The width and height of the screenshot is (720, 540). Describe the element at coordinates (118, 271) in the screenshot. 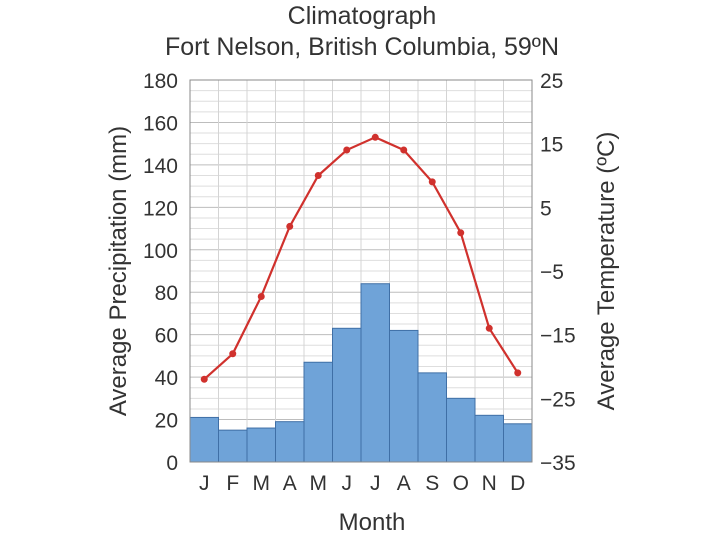

I see `y-axis-label: Average Precipitation (mm)` at that location.